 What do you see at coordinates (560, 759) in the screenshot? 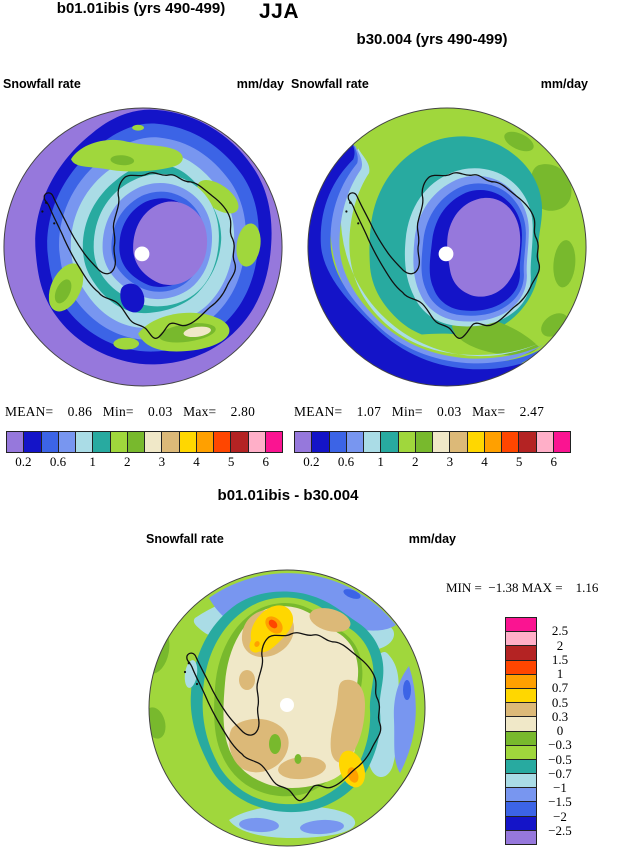
I see `colorbar-level-label: −0.5` at bounding box center [560, 759].